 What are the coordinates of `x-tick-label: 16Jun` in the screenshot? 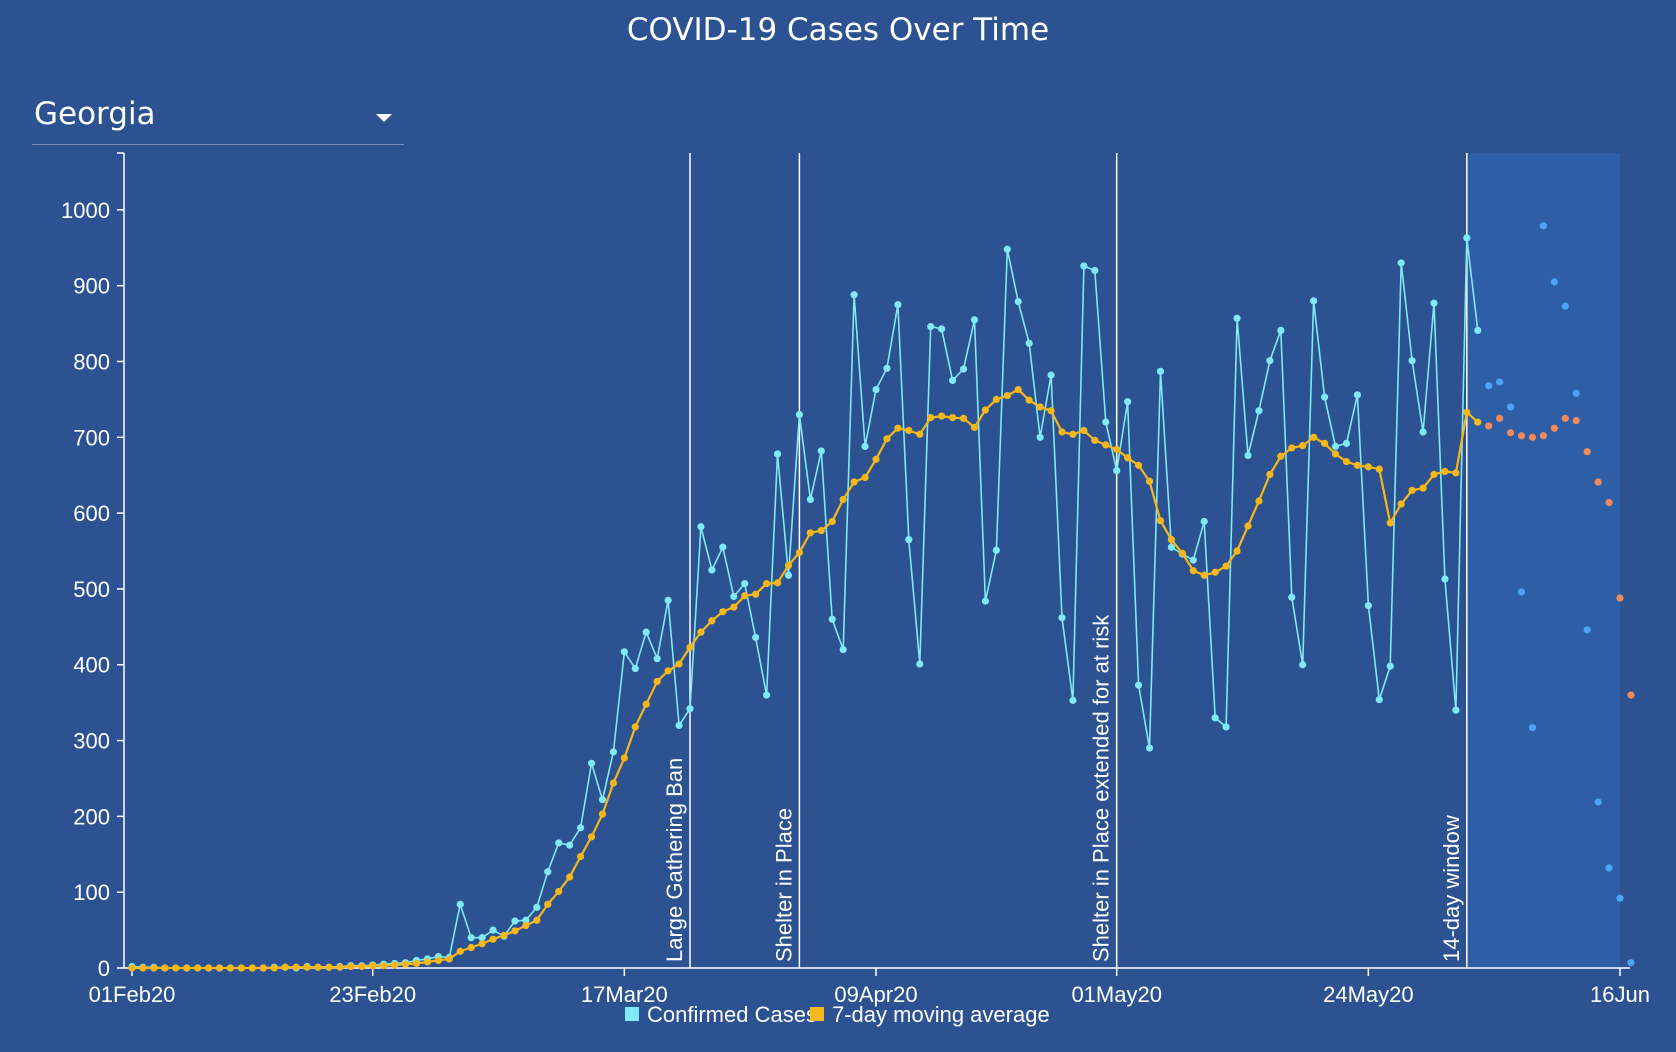 It's located at (1620, 994).